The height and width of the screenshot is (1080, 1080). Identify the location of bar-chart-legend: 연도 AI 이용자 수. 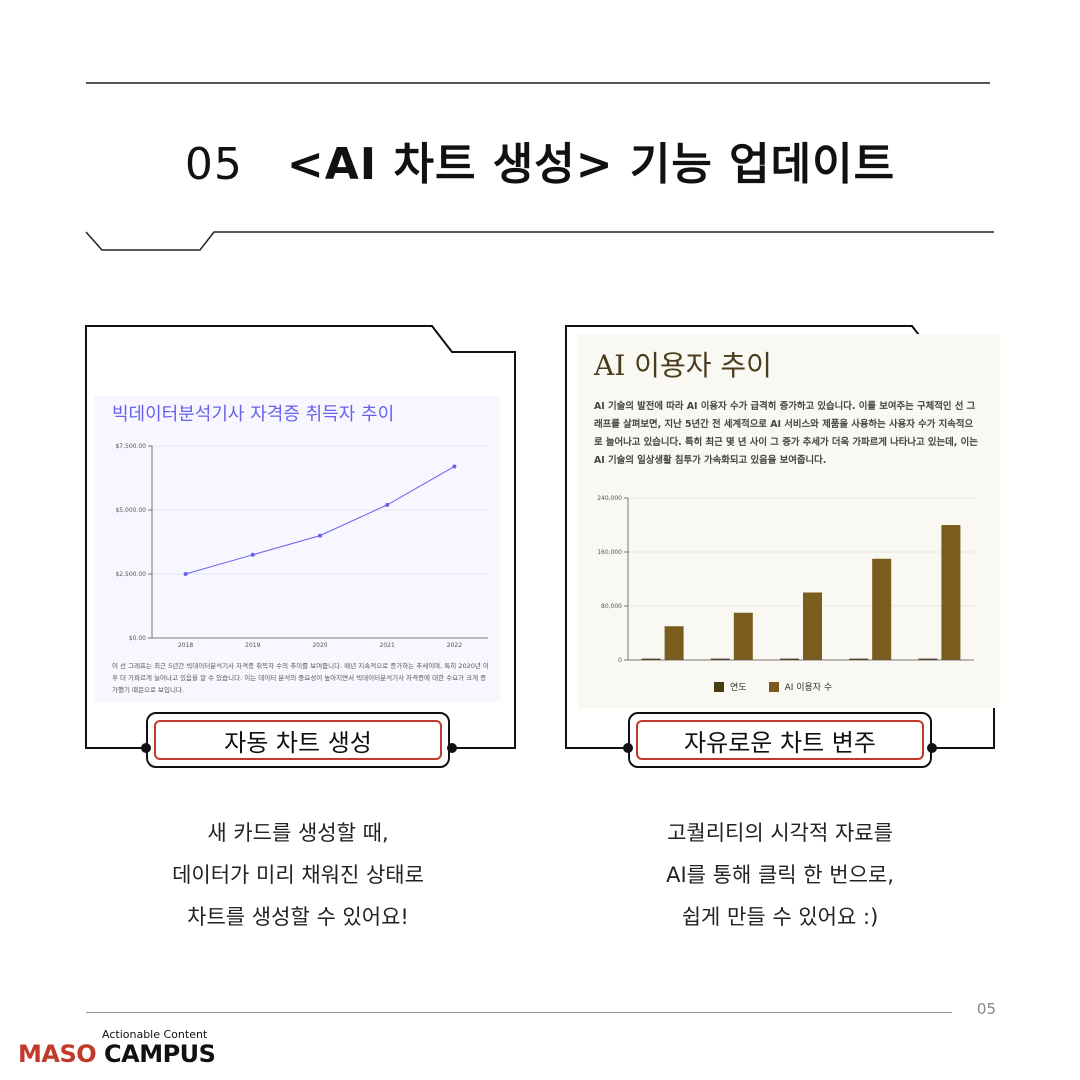
(773, 686).